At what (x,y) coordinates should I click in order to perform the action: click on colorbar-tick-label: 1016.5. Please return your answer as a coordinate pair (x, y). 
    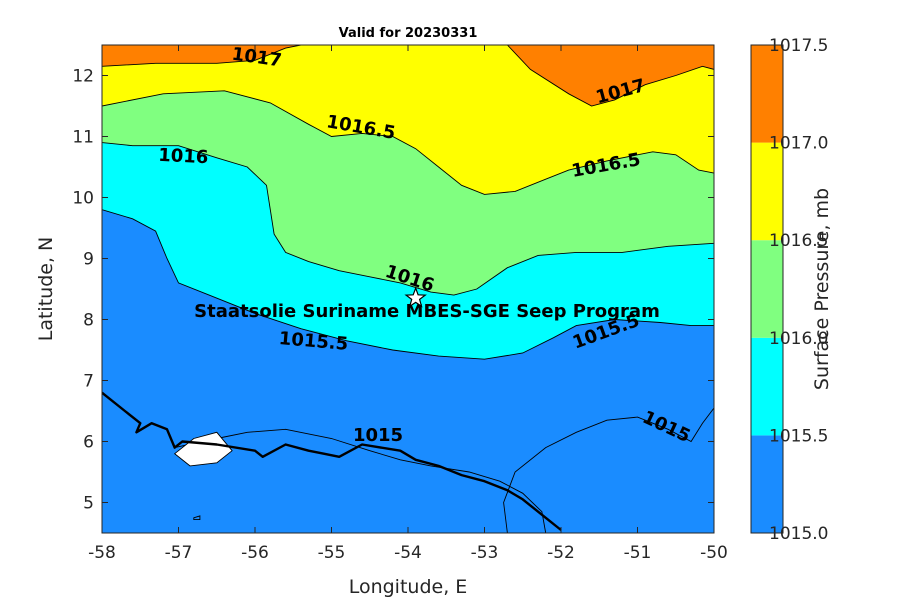
    Looking at the image, I should click on (798, 241).